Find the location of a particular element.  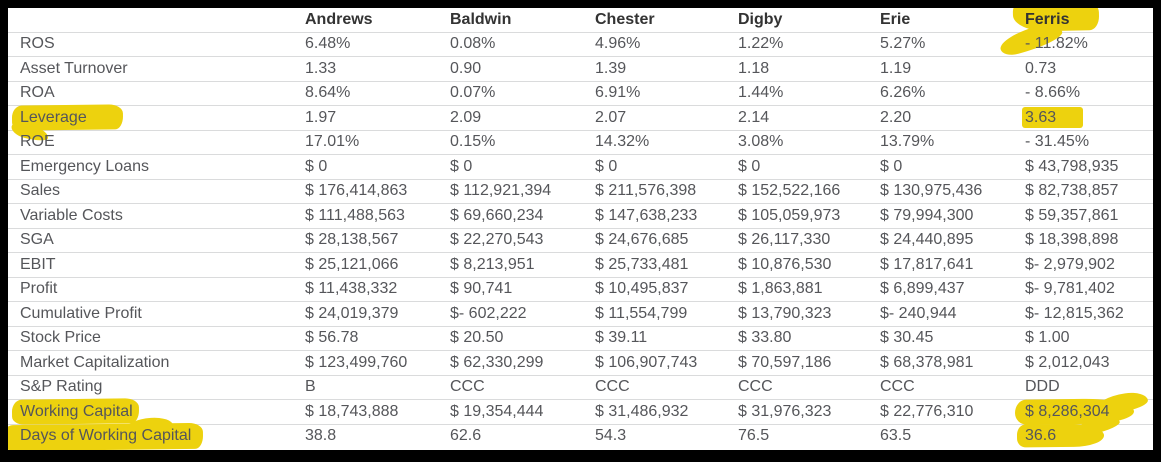

cell-value-highlighted: 3.63 is located at coordinates (1052, 117).